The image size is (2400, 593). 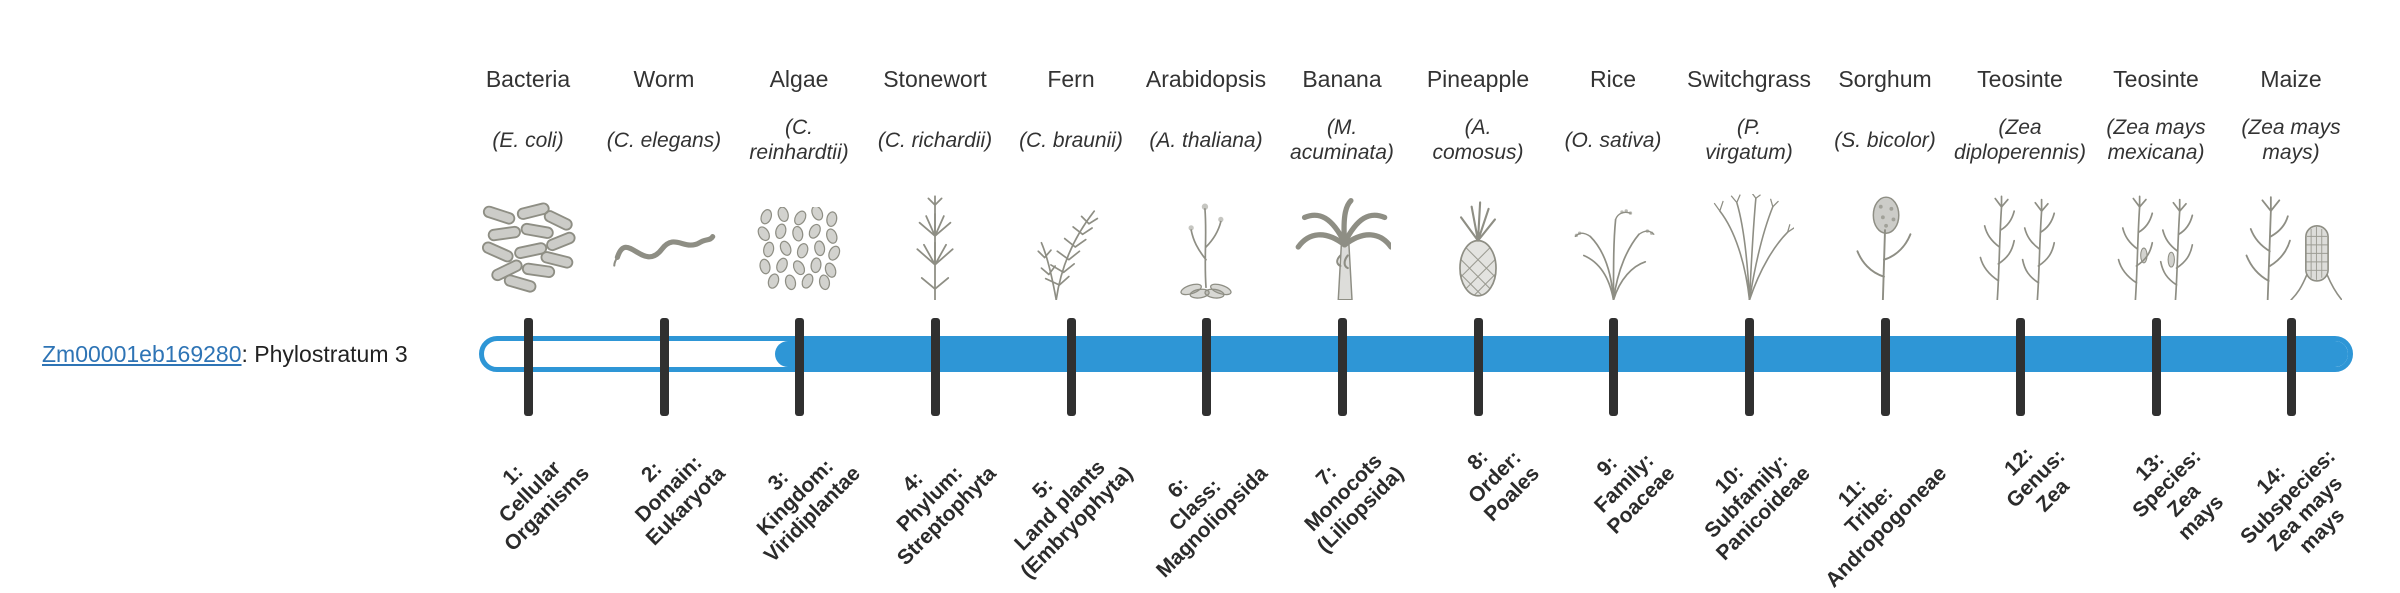 I want to click on bacteria-illustration, so click(x=528, y=239).